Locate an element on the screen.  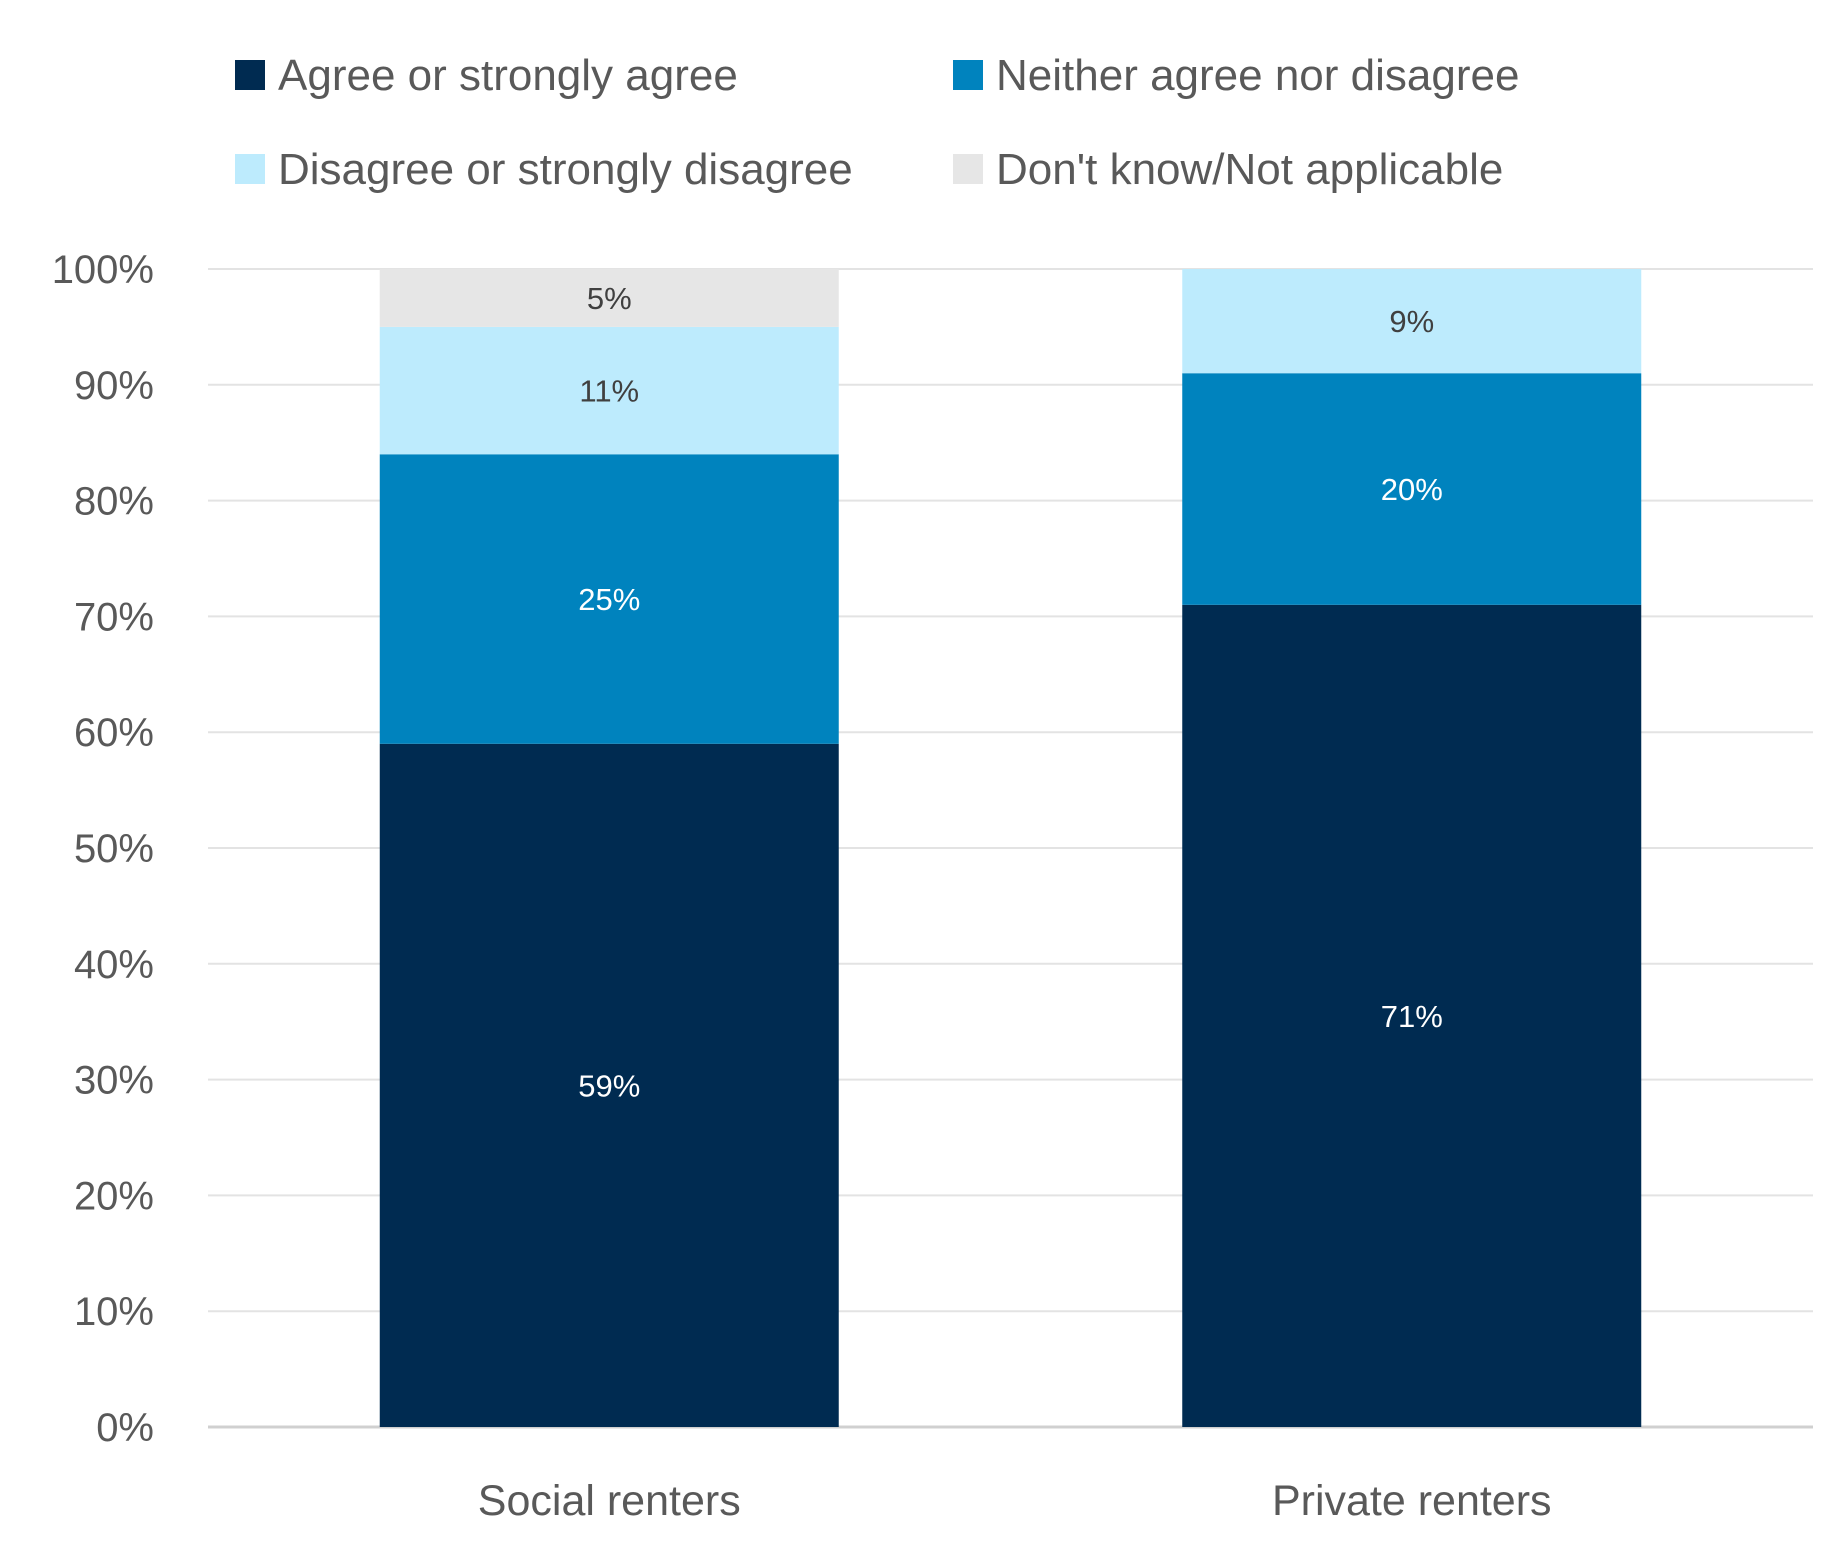
legend-label: Agree or strongly agree is located at coordinates (508, 75).